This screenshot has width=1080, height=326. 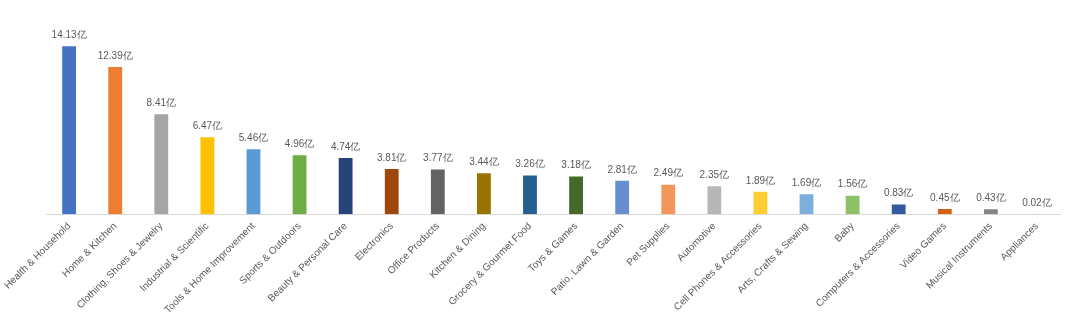 I want to click on data-label: 5.46亿, so click(x=253, y=138).